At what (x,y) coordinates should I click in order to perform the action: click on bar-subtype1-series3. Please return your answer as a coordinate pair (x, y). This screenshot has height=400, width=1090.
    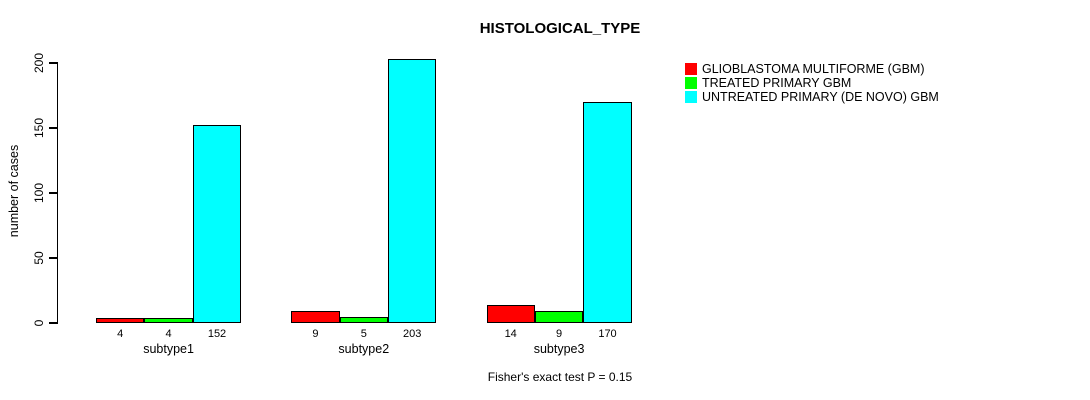
    Looking at the image, I should click on (217, 224).